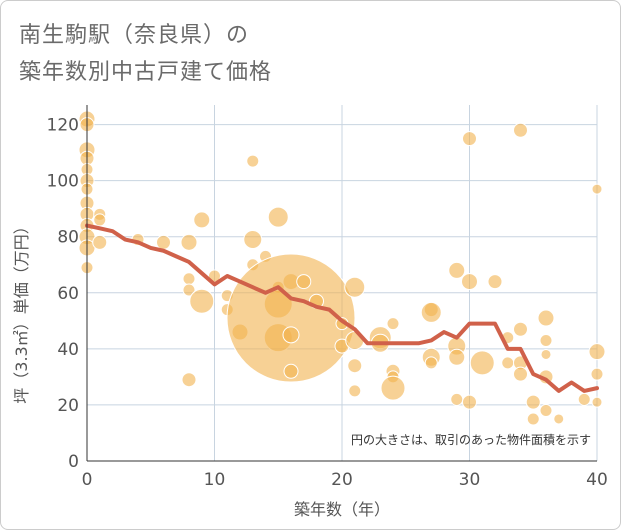 The height and width of the screenshot is (530, 621). What do you see at coordinates (87, 480) in the screenshot?
I see `x-tick-label: 0` at bounding box center [87, 480].